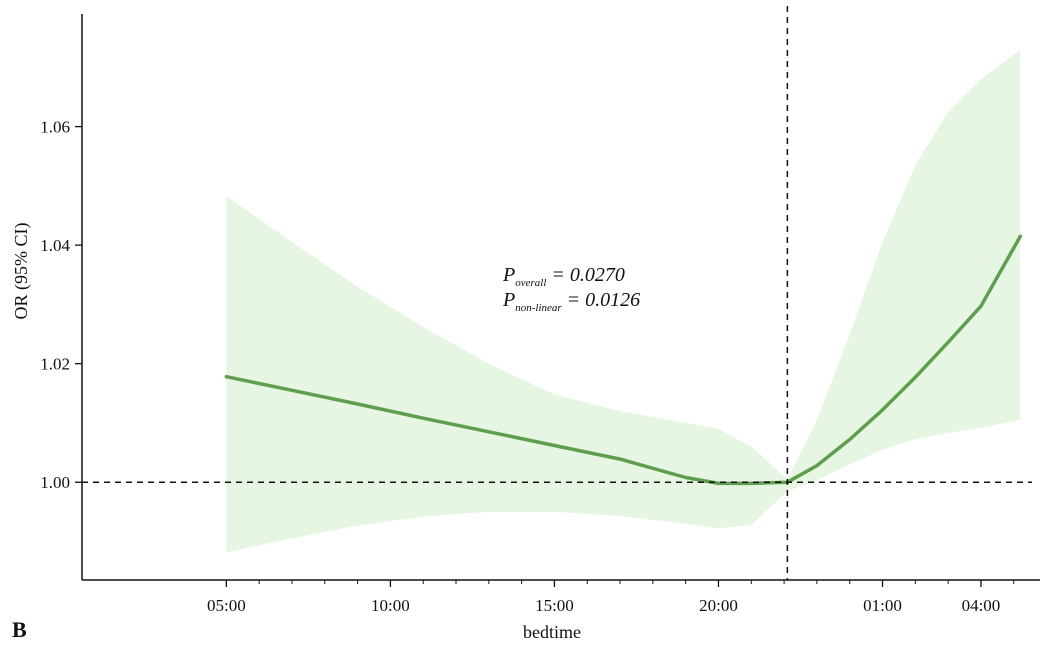 The width and height of the screenshot is (1057, 647). I want to click on p-nonlinear-annotation: Pnon-linear = 0.0126, so click(571, 301).